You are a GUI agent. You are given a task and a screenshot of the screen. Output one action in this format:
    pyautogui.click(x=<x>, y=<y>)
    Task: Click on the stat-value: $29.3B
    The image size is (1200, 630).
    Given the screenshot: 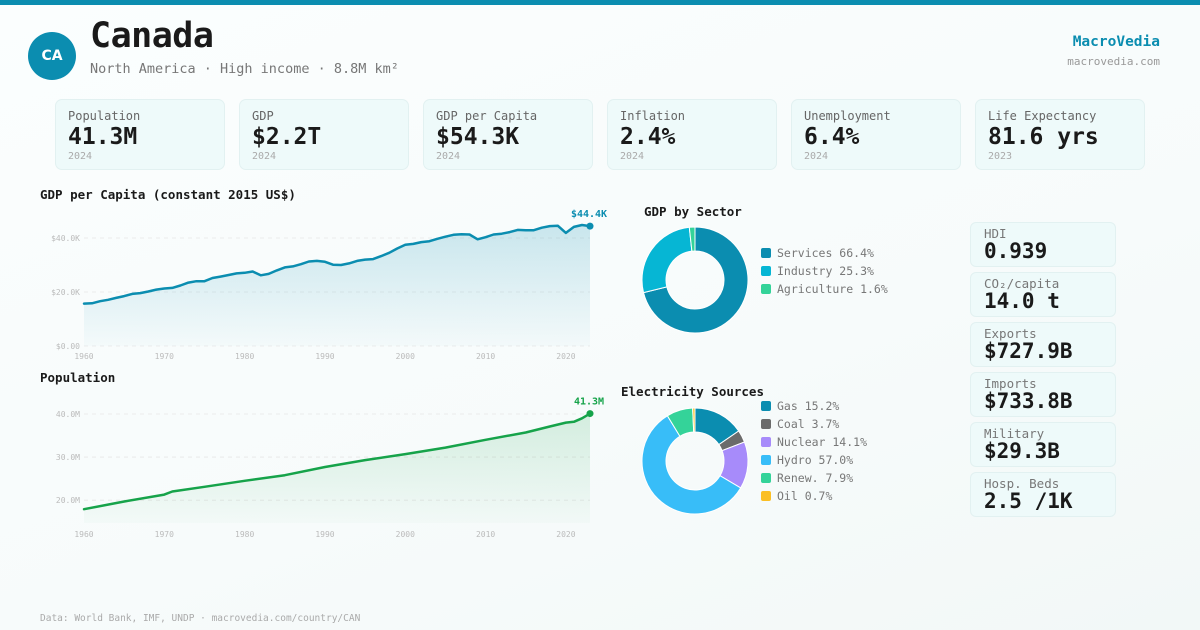 What is the action you would take?
    pyautogui.click(x=1022, y=451)
    